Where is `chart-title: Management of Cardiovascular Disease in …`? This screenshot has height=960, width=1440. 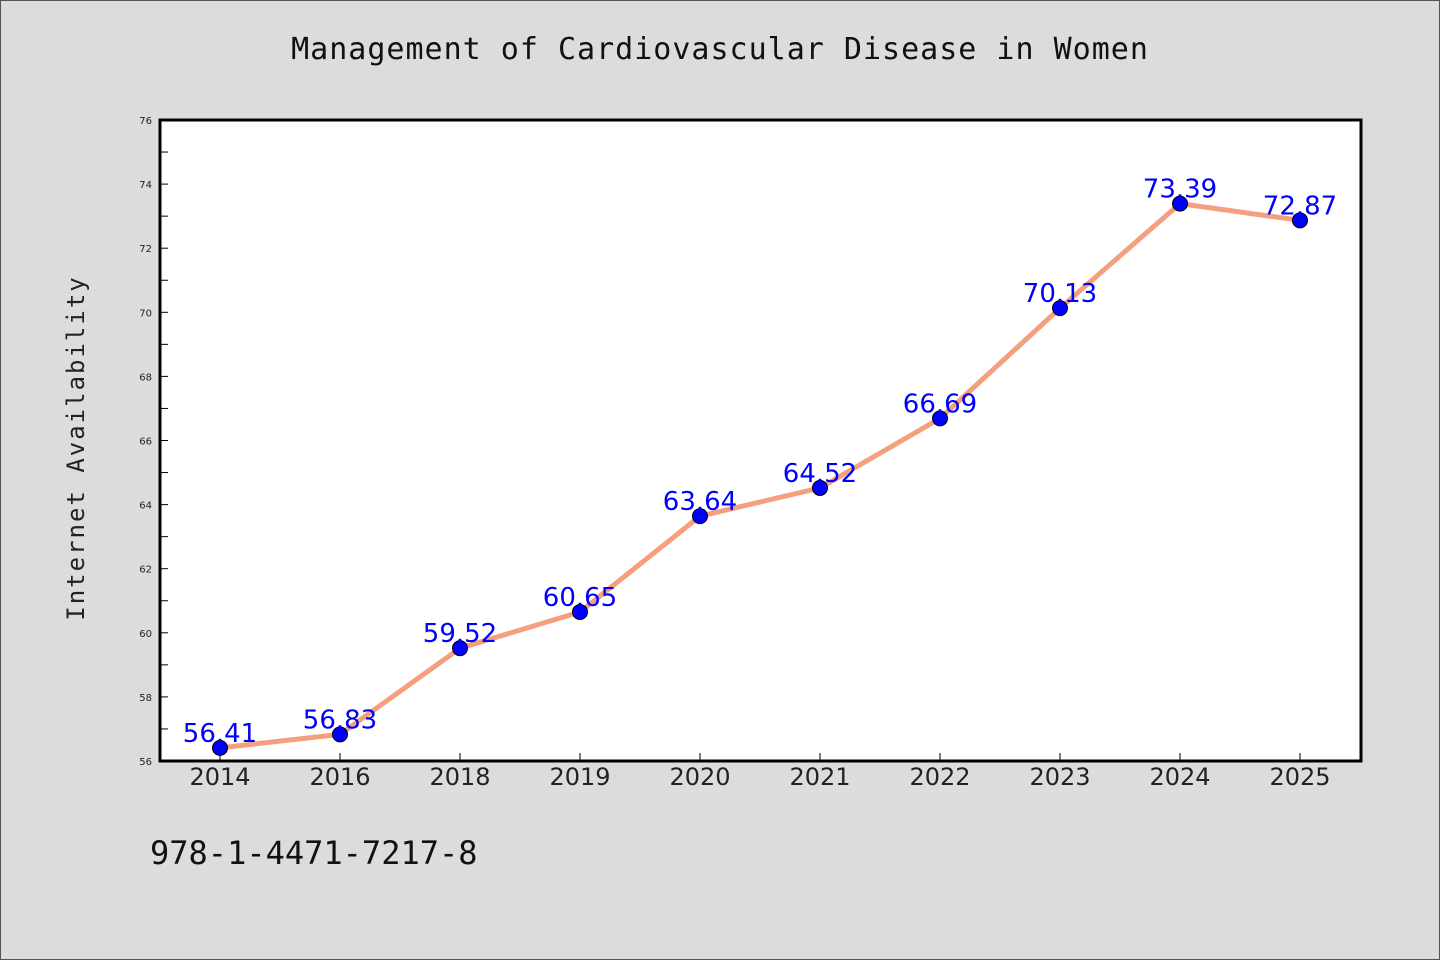 chart-title: Management of Cardiovascular Disease in … is located at coordinates (720, 49).